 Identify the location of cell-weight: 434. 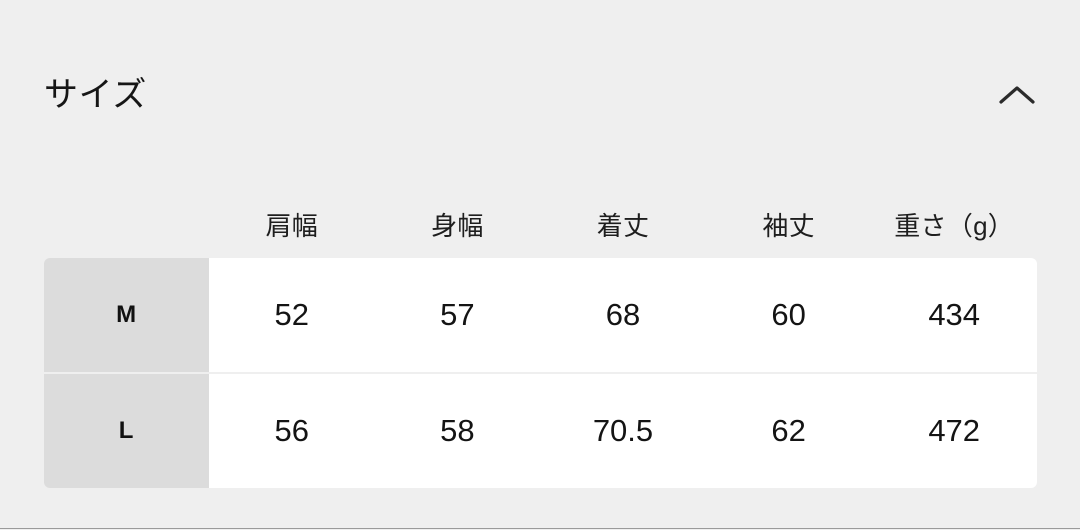
(954, 315).